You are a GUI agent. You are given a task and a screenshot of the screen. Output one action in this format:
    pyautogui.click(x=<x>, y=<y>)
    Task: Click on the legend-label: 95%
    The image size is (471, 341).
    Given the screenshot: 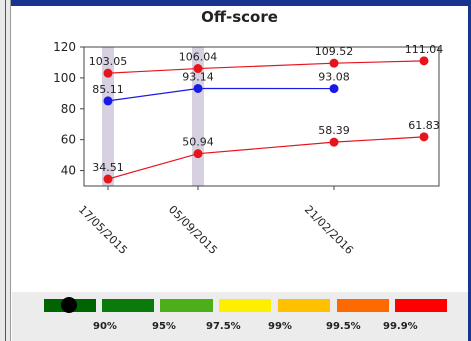 What is the action you would take?
    pyautogui.click(x=164, y=326)
    